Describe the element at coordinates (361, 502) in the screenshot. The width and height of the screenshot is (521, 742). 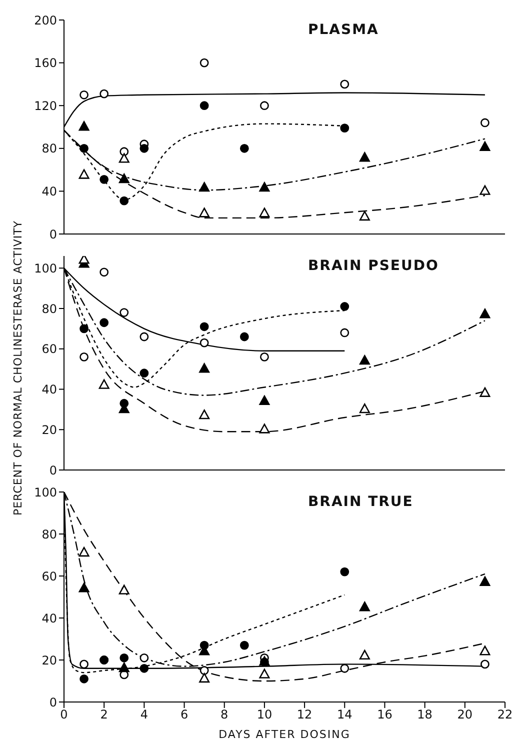
I see `chart-title: BRAIN TRUE` at that location.